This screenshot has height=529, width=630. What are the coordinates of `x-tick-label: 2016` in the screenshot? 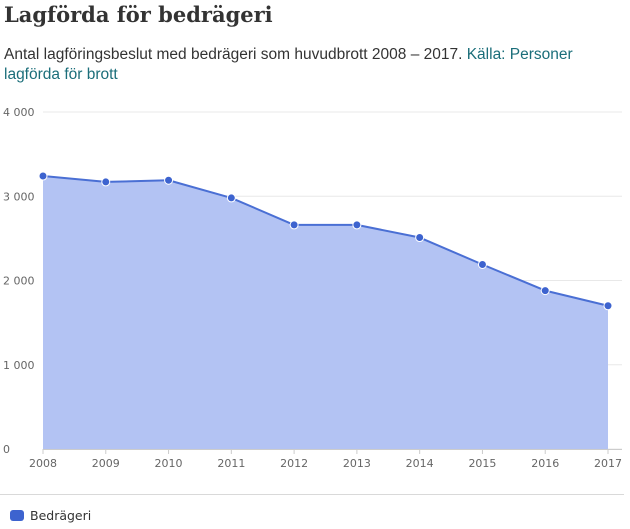 It's located at (545, 463).